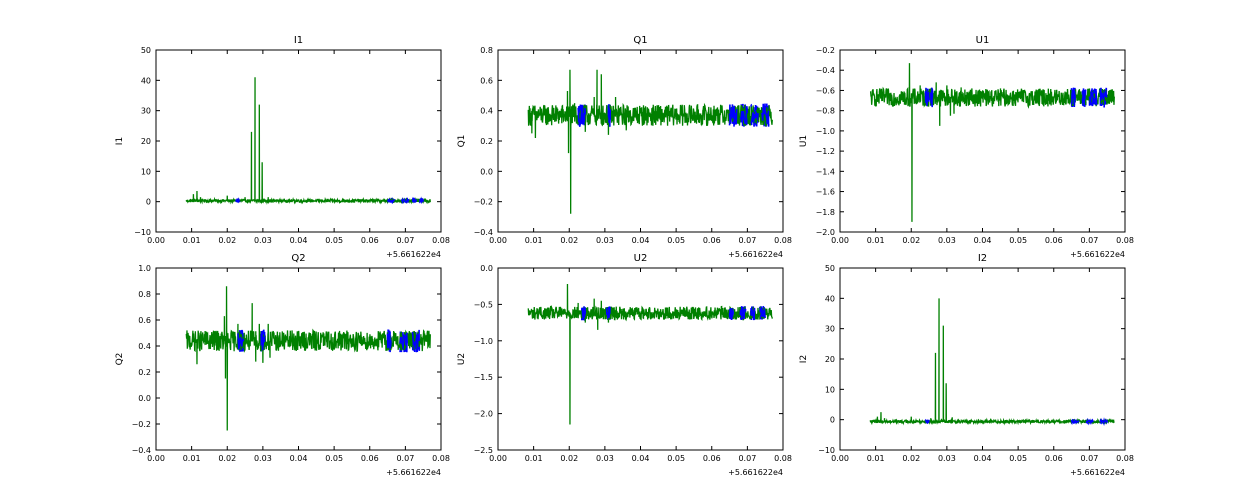 The width and height of the screenshot is (1250, 500). I want to click on y-axis-label: U1, so click(804, 141).